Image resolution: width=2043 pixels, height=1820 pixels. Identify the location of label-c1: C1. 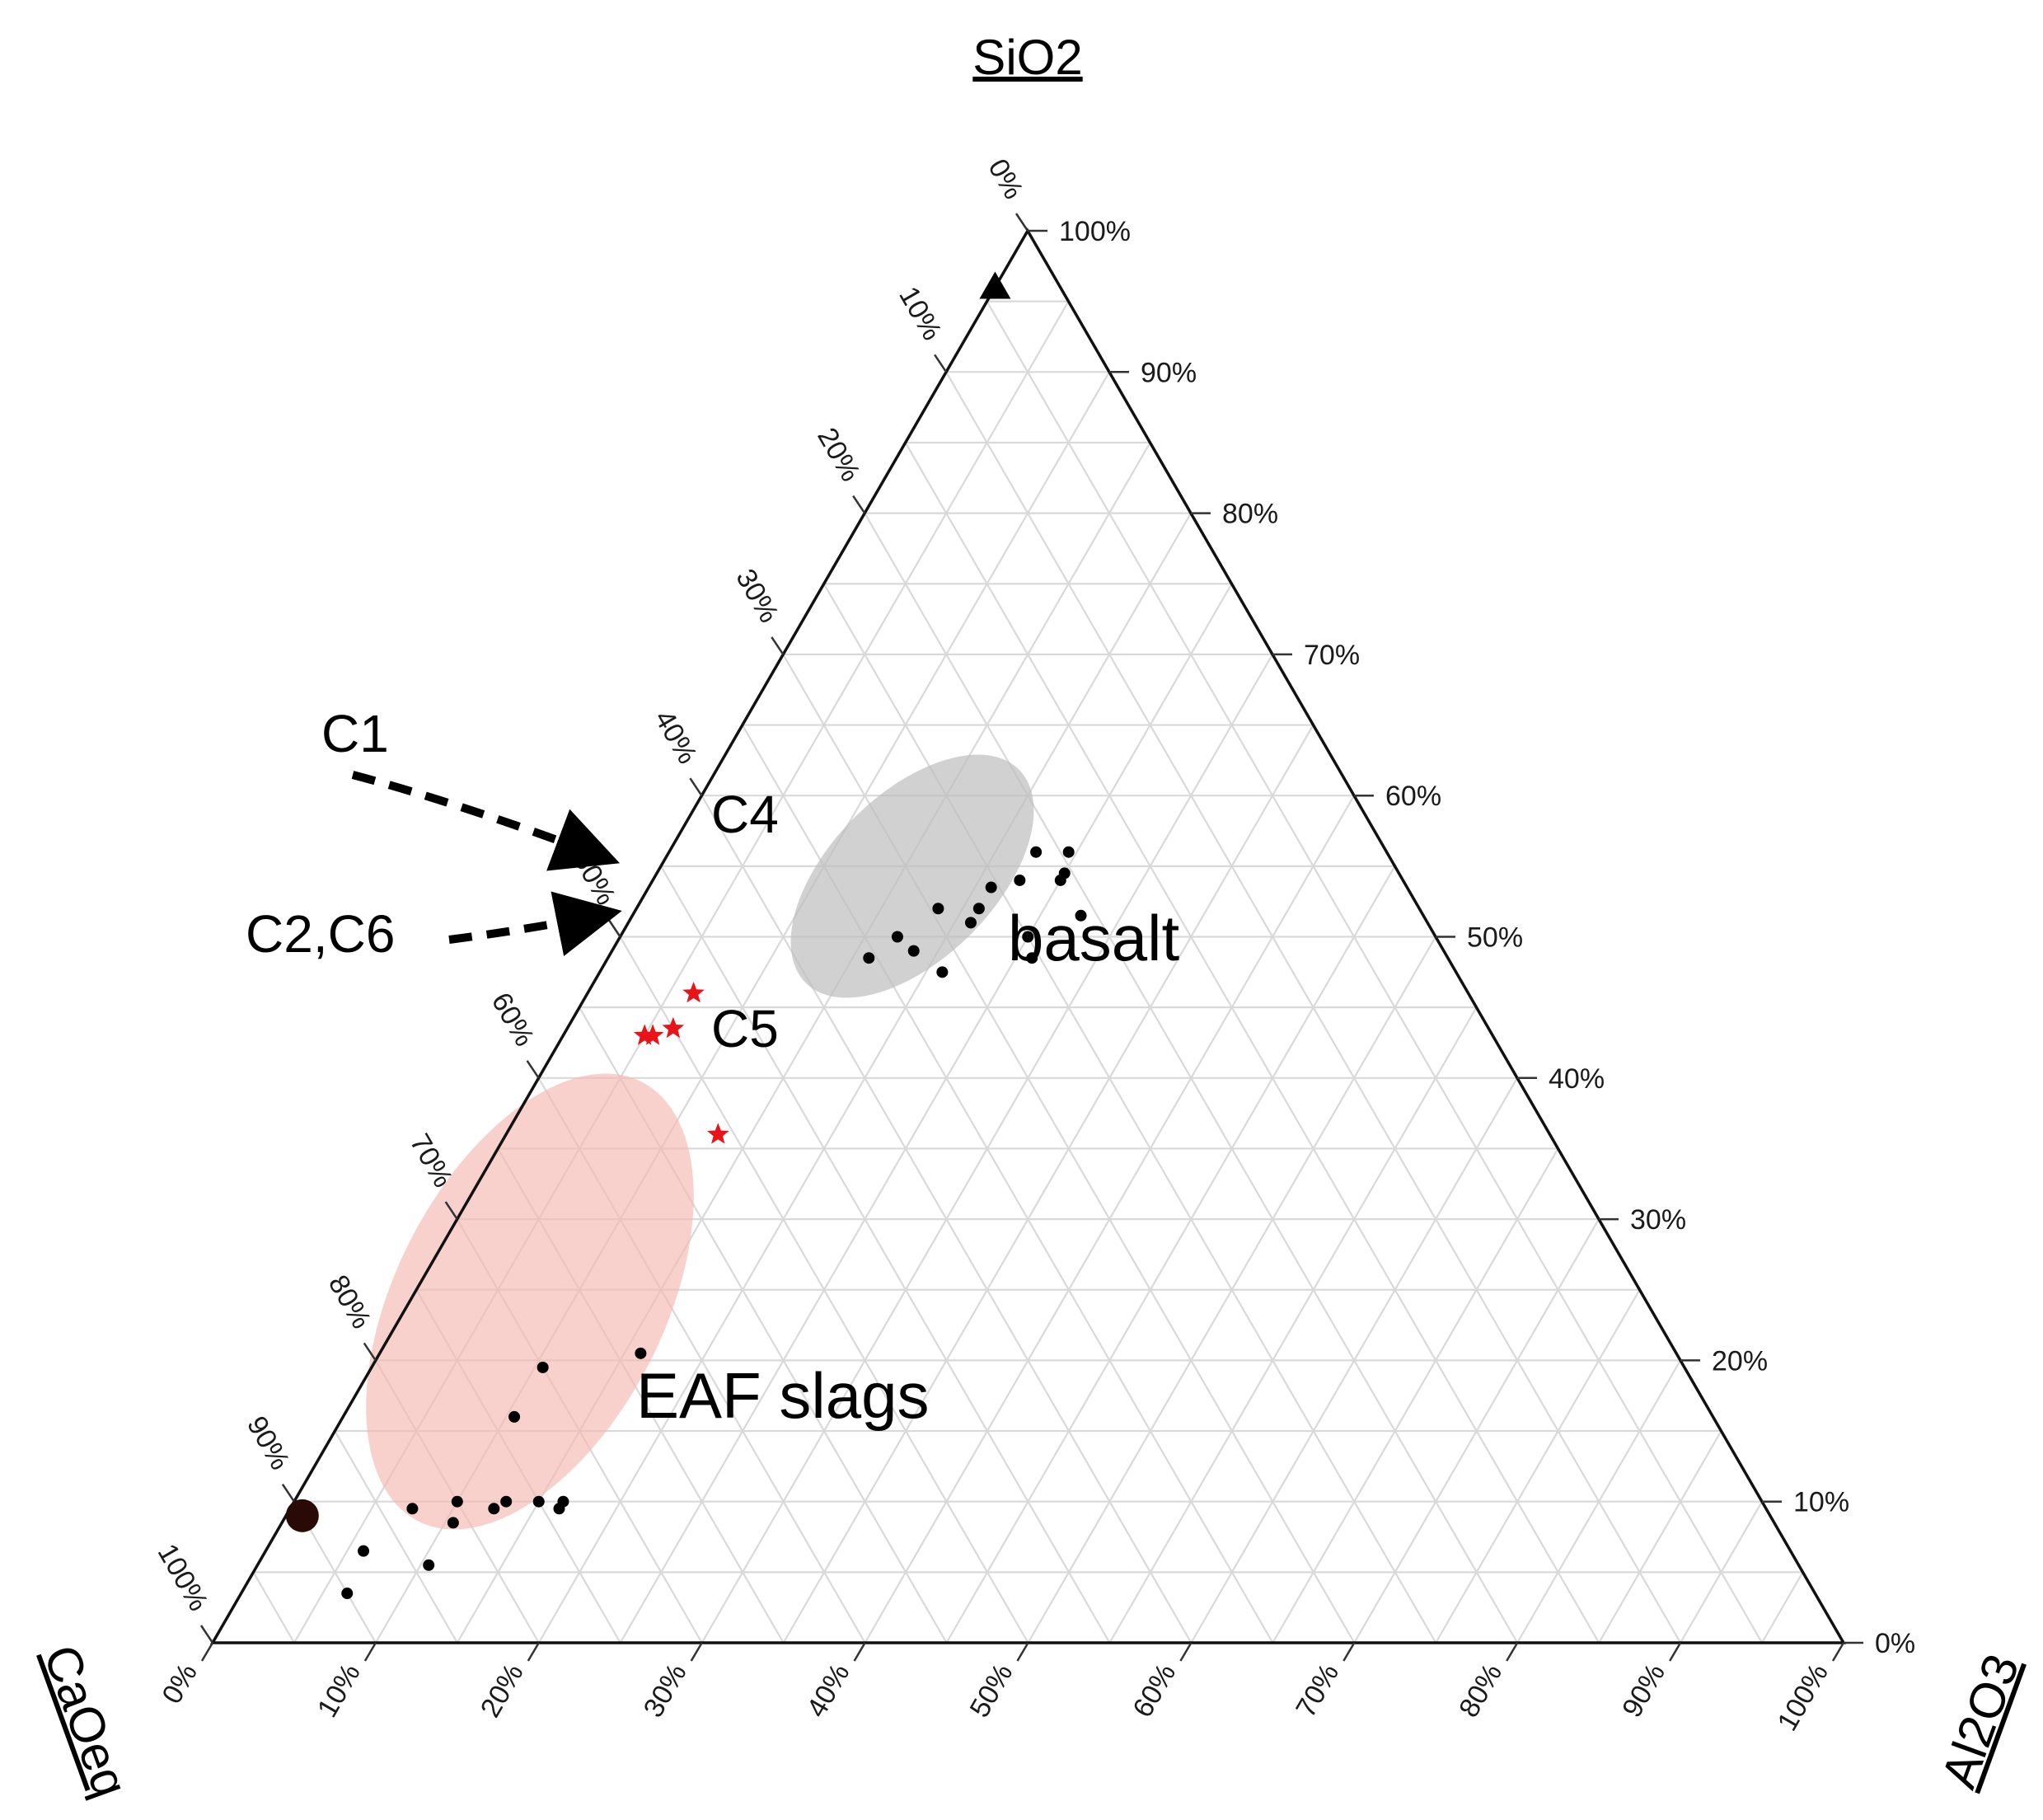
(355, 733).